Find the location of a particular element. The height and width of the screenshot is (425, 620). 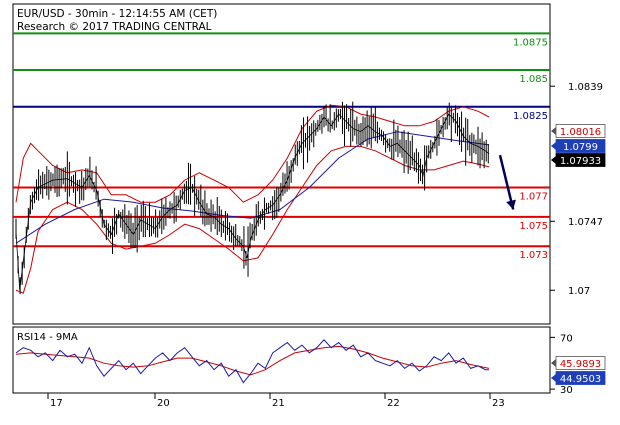

rsi-series is located at coordinates (252, 361).